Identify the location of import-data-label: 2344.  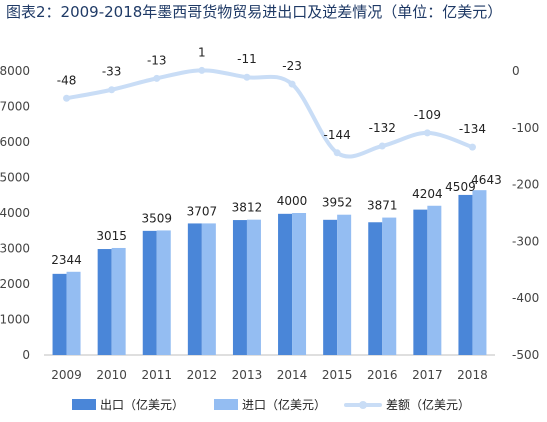
(66, 260).